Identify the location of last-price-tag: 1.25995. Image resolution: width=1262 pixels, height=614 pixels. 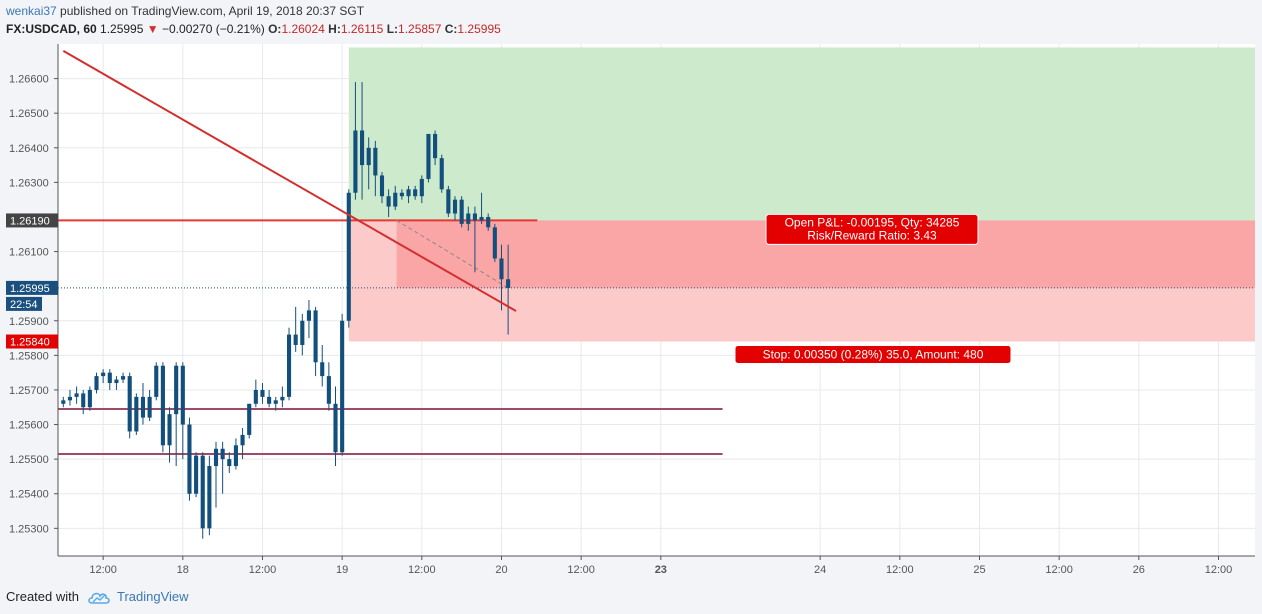
(32, 287).